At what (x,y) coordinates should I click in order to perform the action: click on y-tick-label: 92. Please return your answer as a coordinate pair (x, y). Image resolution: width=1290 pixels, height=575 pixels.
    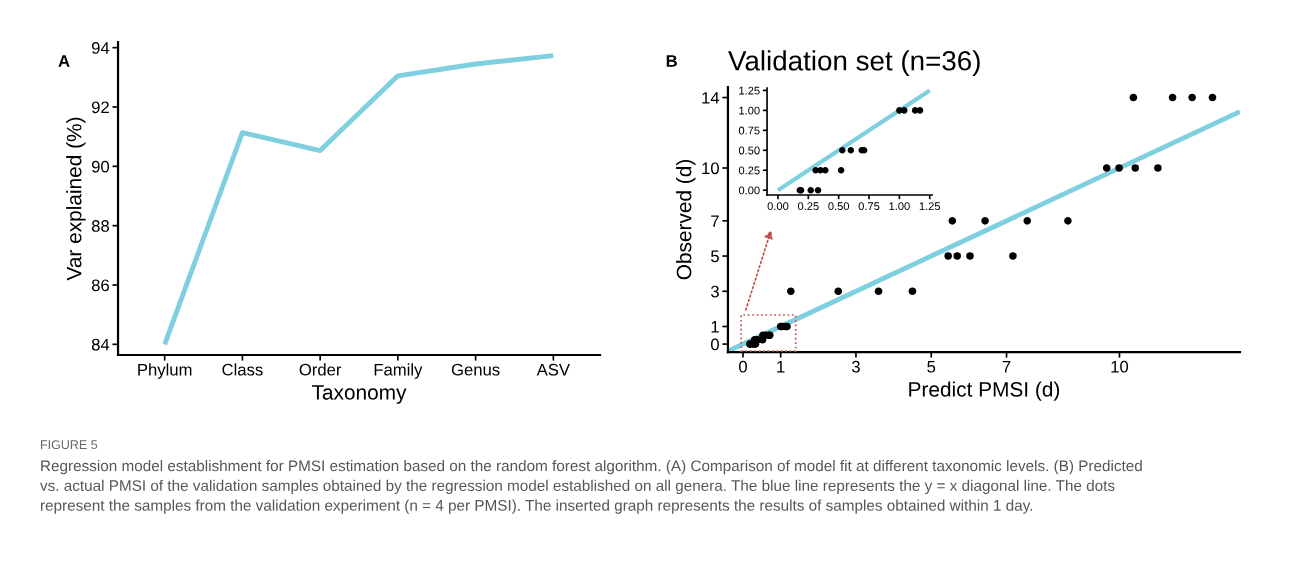
    Looking at the image, I should click on (100, 107).